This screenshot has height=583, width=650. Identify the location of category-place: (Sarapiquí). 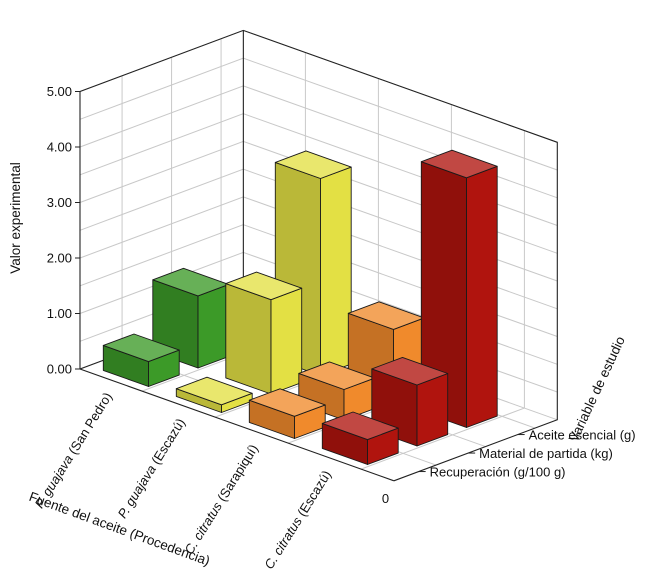
(236, 475).